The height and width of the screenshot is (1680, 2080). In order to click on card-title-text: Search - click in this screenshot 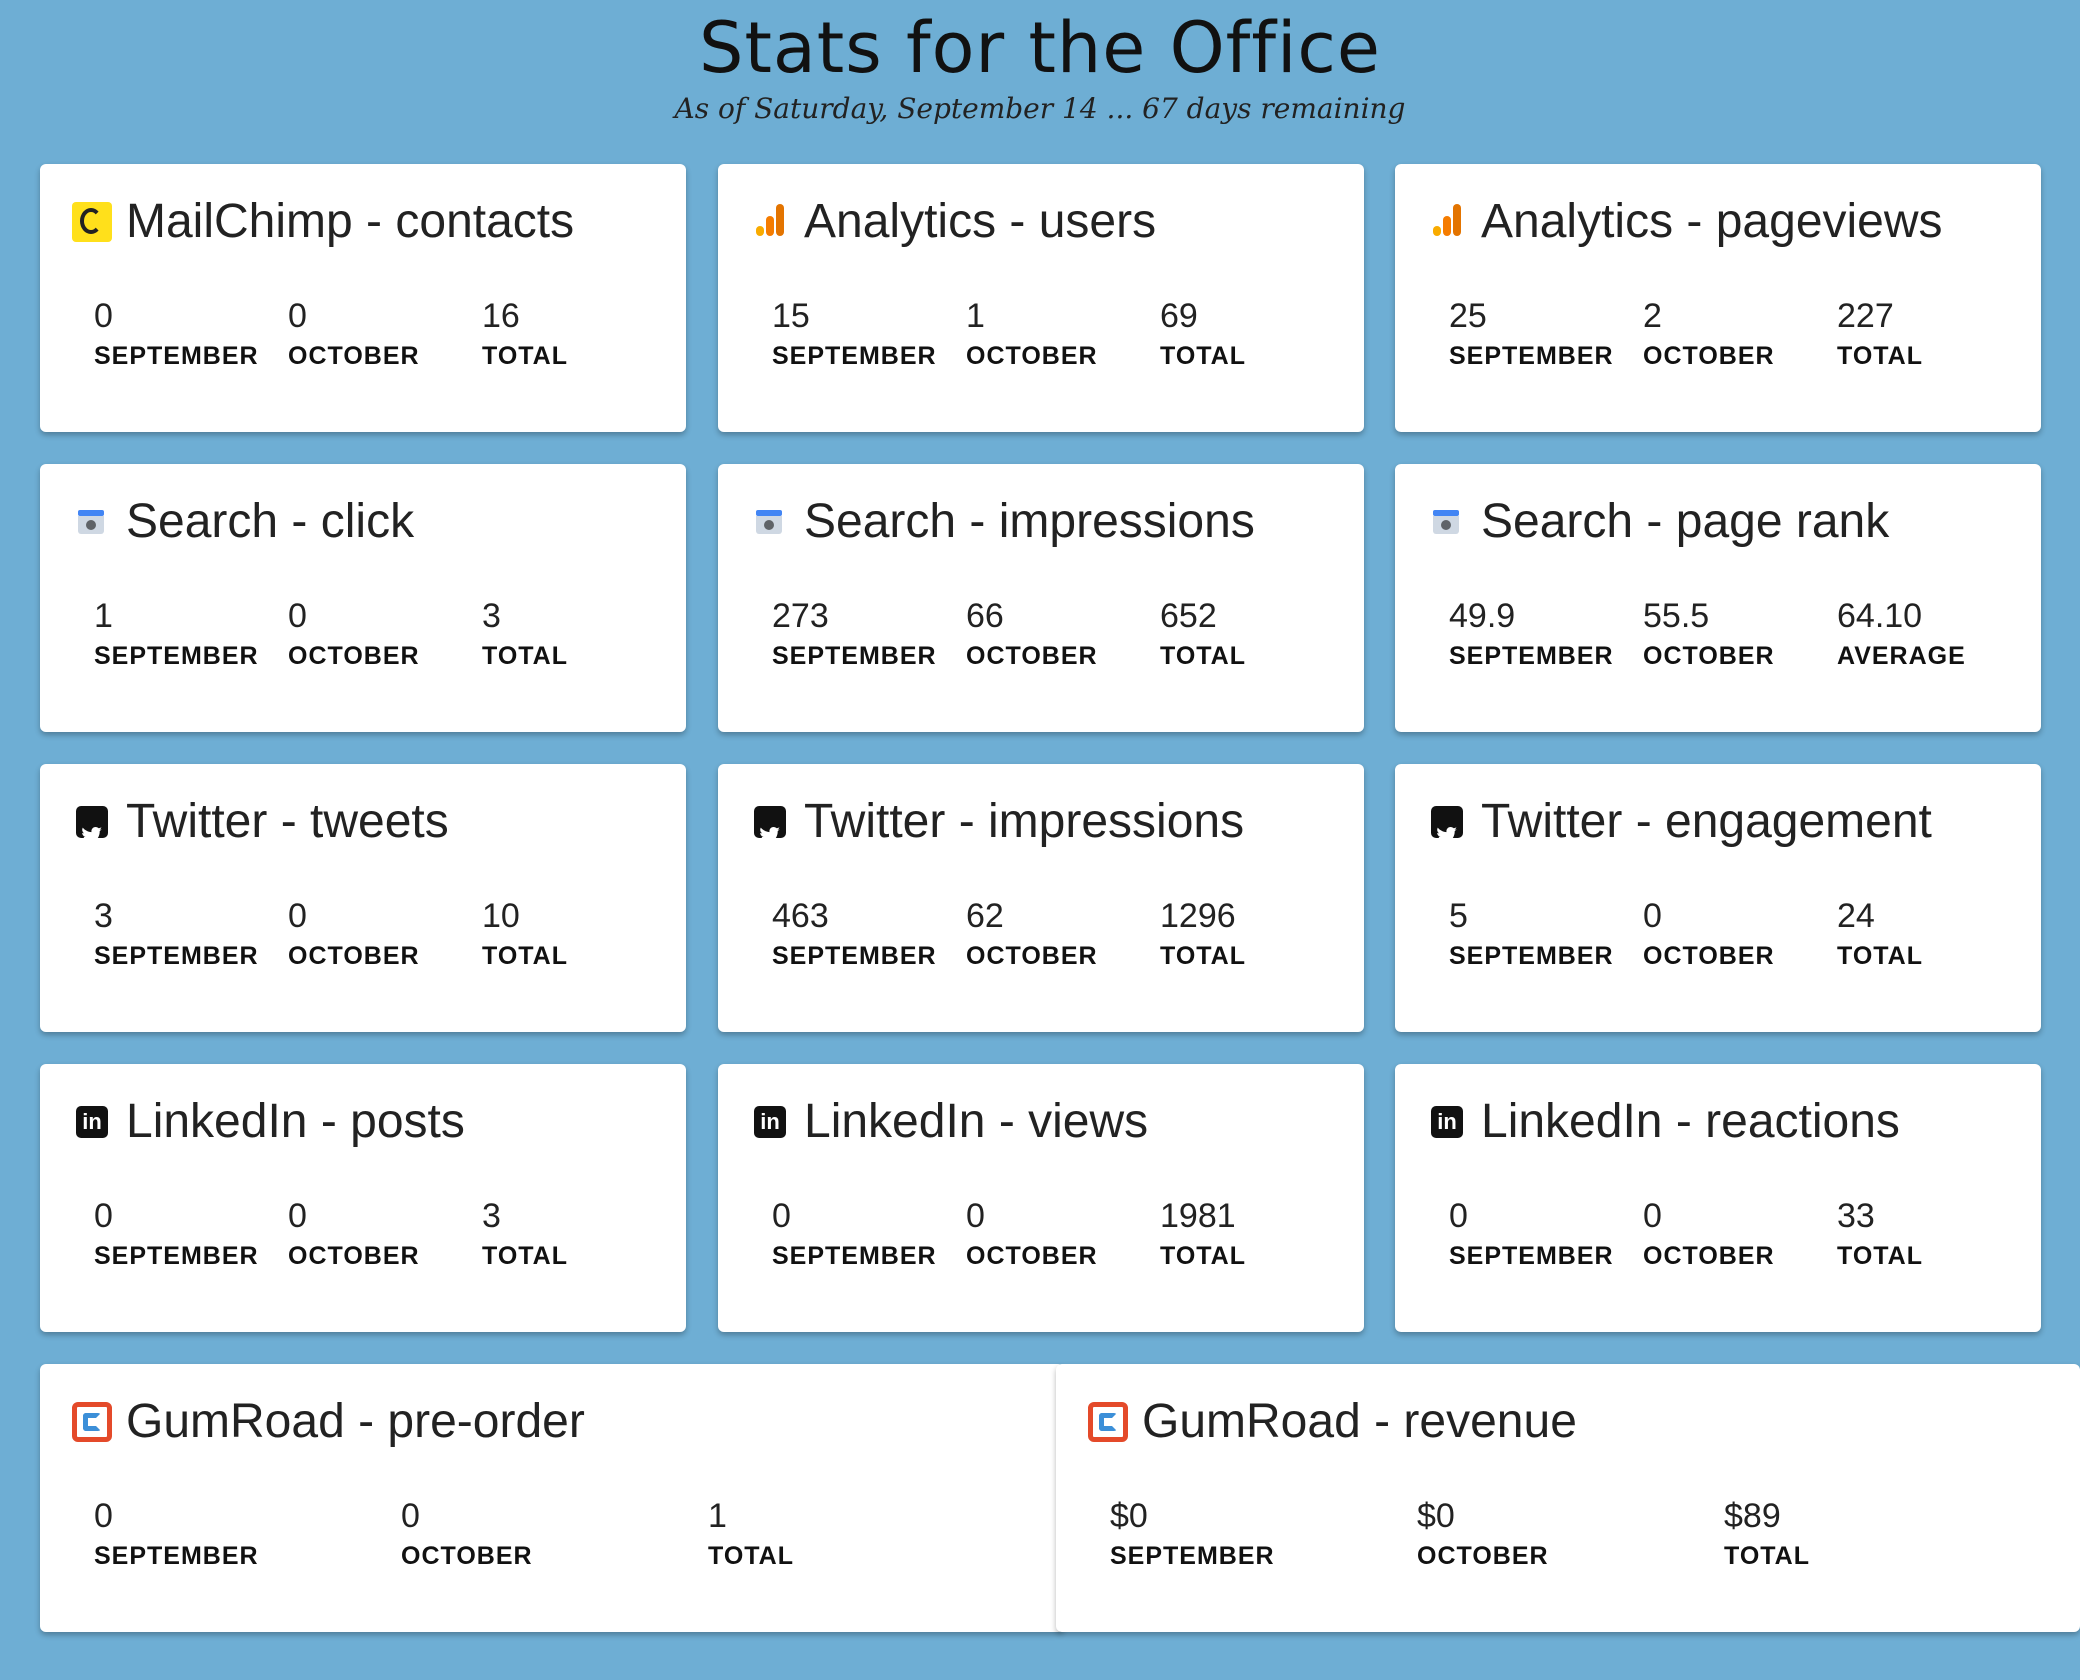, I will do `click(270, 521)`.